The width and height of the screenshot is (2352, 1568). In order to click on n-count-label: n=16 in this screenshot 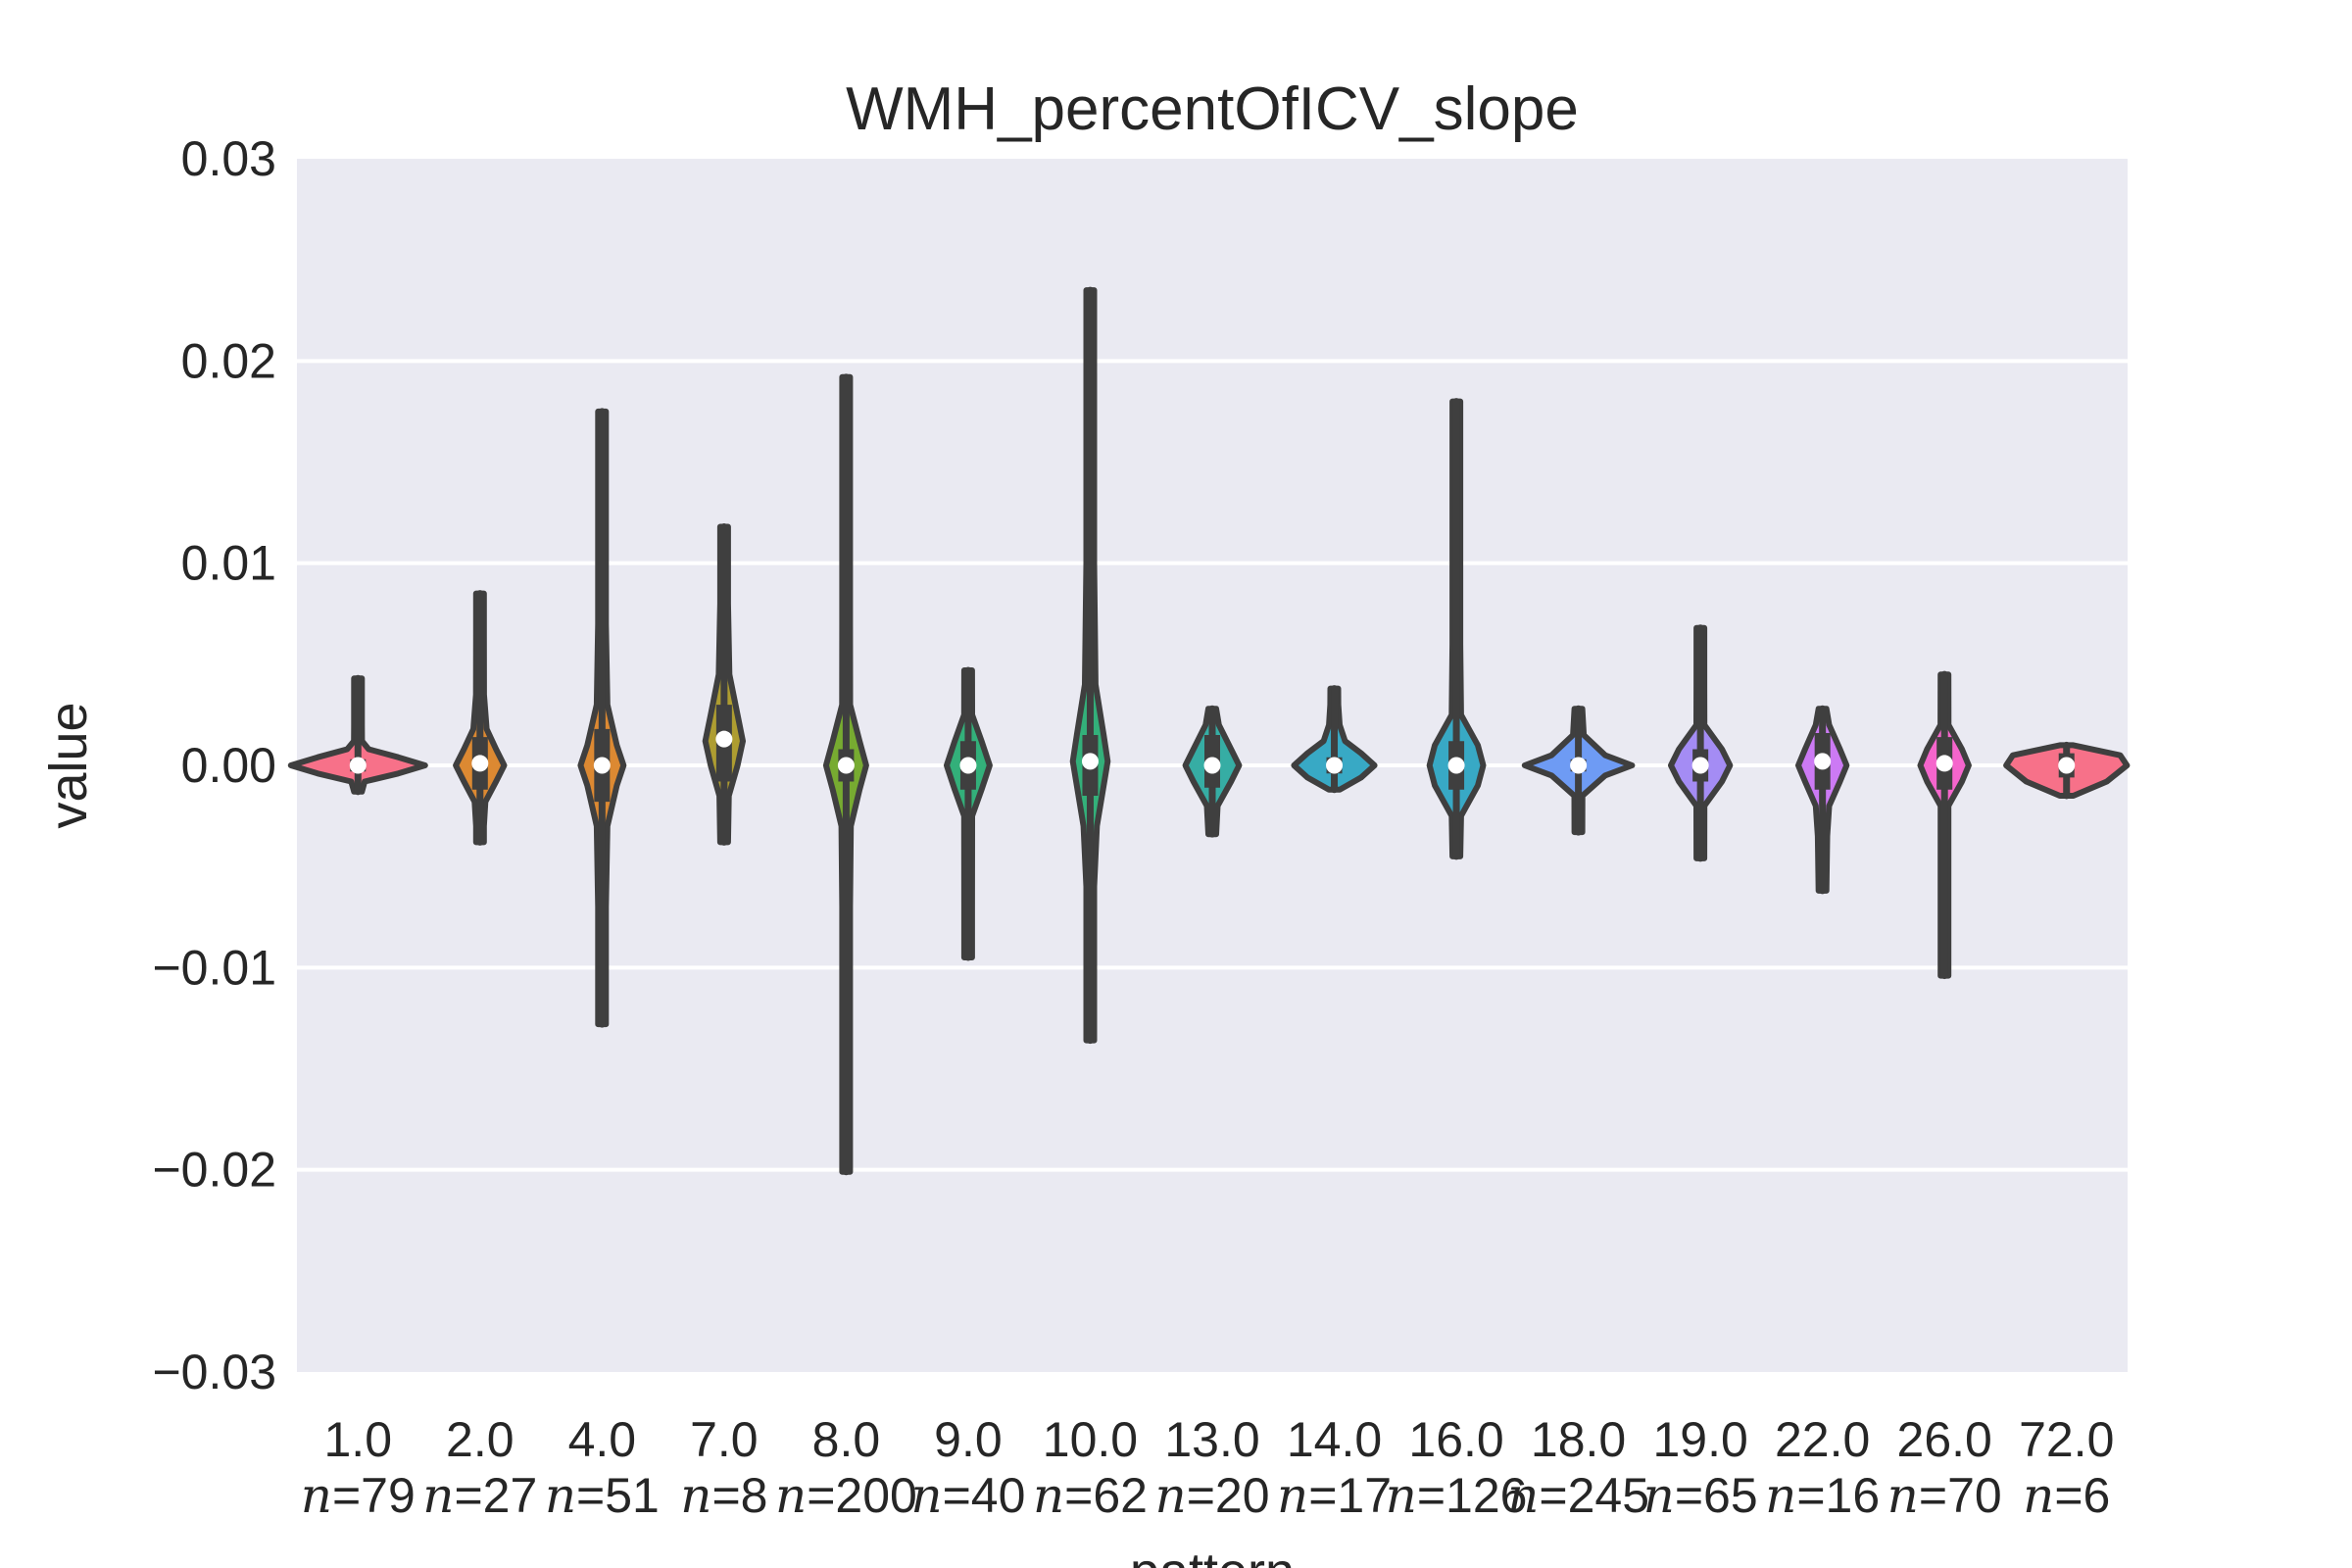, I will do `click(1822, 1495)`.